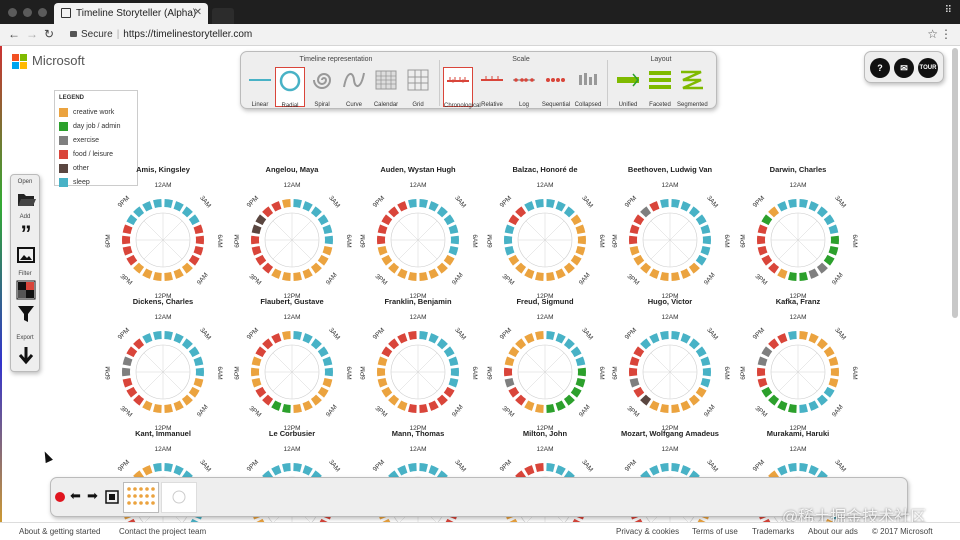 The height and width of the screenshot is (540, 960). Describe the element at coordinates (291, 301) in the screenshot. I see `person-name: Flaubert, Gustave` at that location.